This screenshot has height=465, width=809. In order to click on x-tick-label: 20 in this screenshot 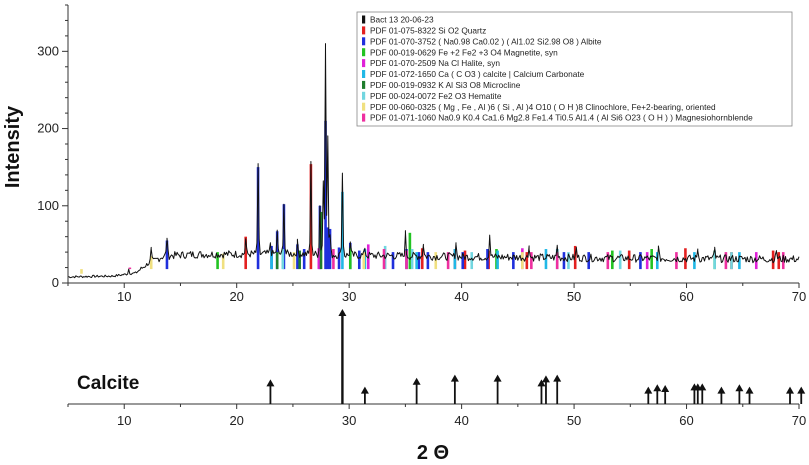, I will do `click(236, 296)`.